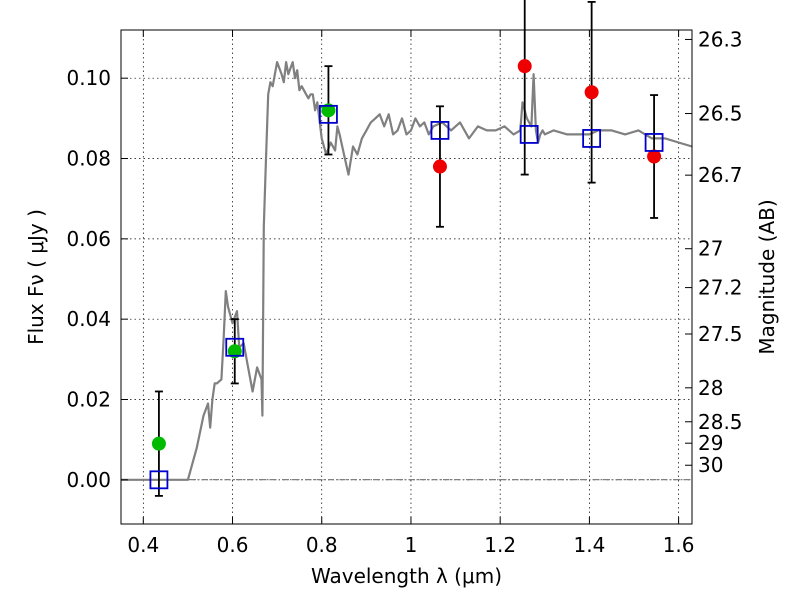  Describe the element at coordinates (589, 545) in the screenshot. I see `x-tick-label: 1.4` at that location.